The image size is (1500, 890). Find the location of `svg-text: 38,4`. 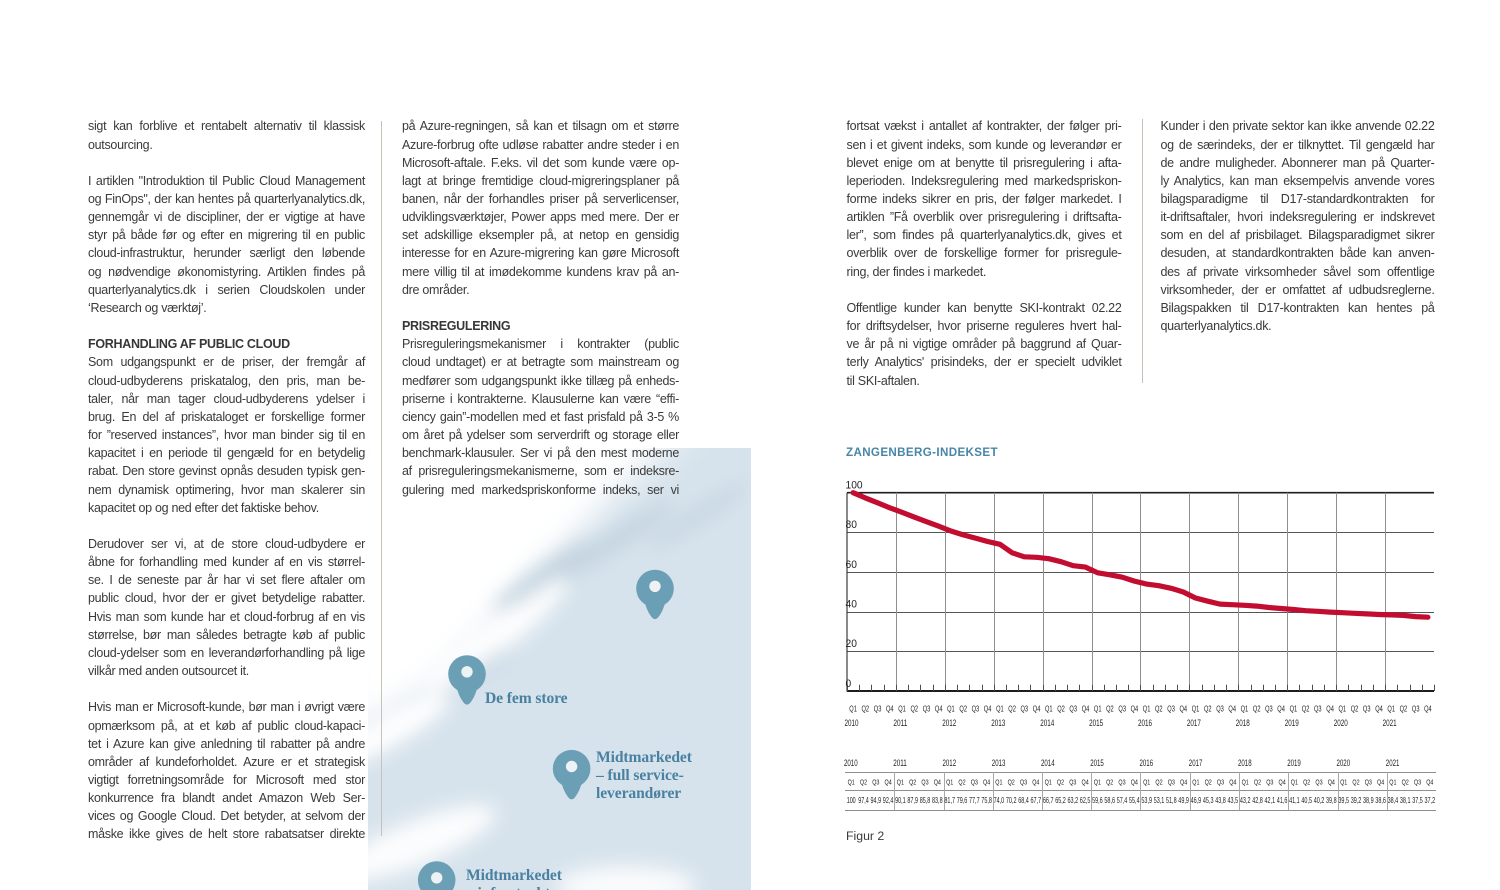

svg-text: 38,4 is located at coordinates (1393, 800).